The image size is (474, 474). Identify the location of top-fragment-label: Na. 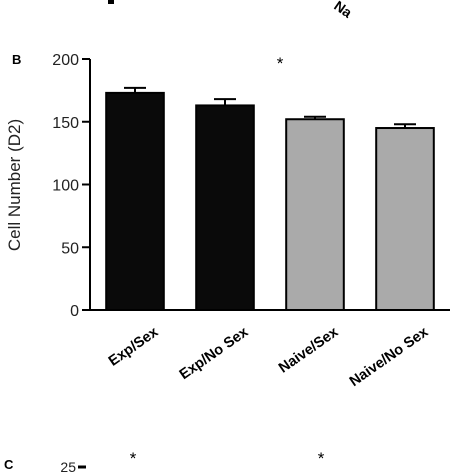
(343, 10).